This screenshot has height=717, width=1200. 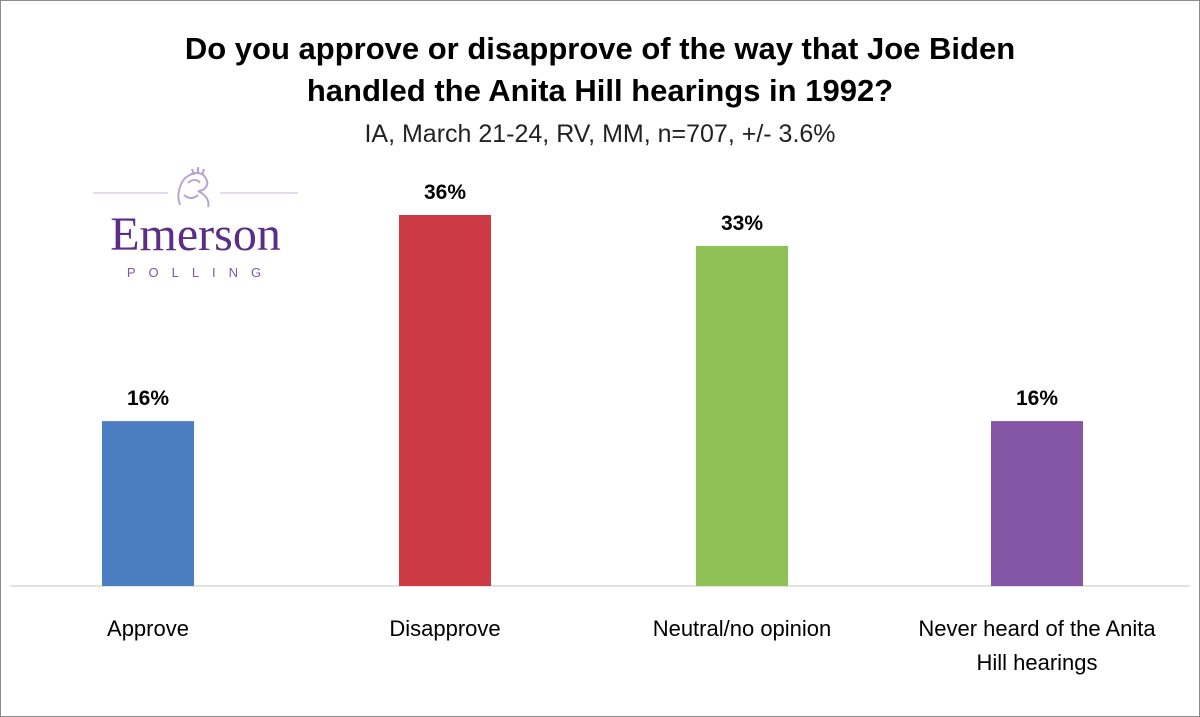 What do you see at coordinates (1037, 628) in the screenshot?
I see `category-label-4-line-1: Never heard of the Anita` at bounding box center [1037, 628].